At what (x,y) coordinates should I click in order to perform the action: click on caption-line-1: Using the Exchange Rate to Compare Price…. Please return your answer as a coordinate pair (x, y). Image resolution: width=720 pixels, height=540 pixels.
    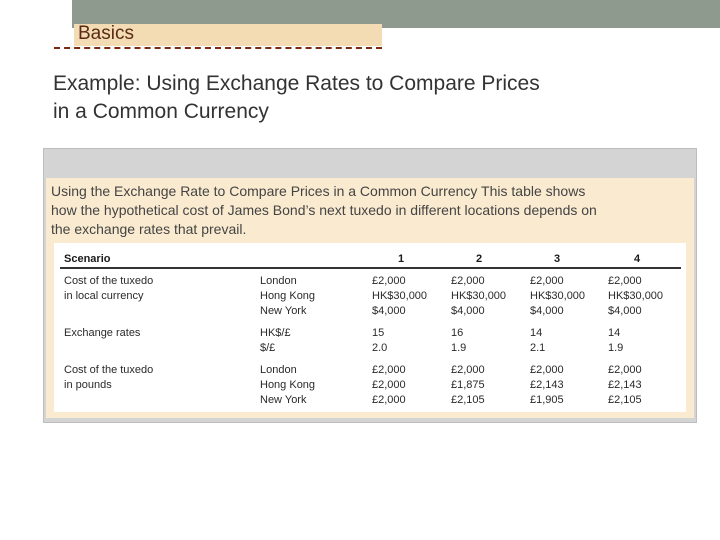
    Looking at the image, I should click on (318, 191).